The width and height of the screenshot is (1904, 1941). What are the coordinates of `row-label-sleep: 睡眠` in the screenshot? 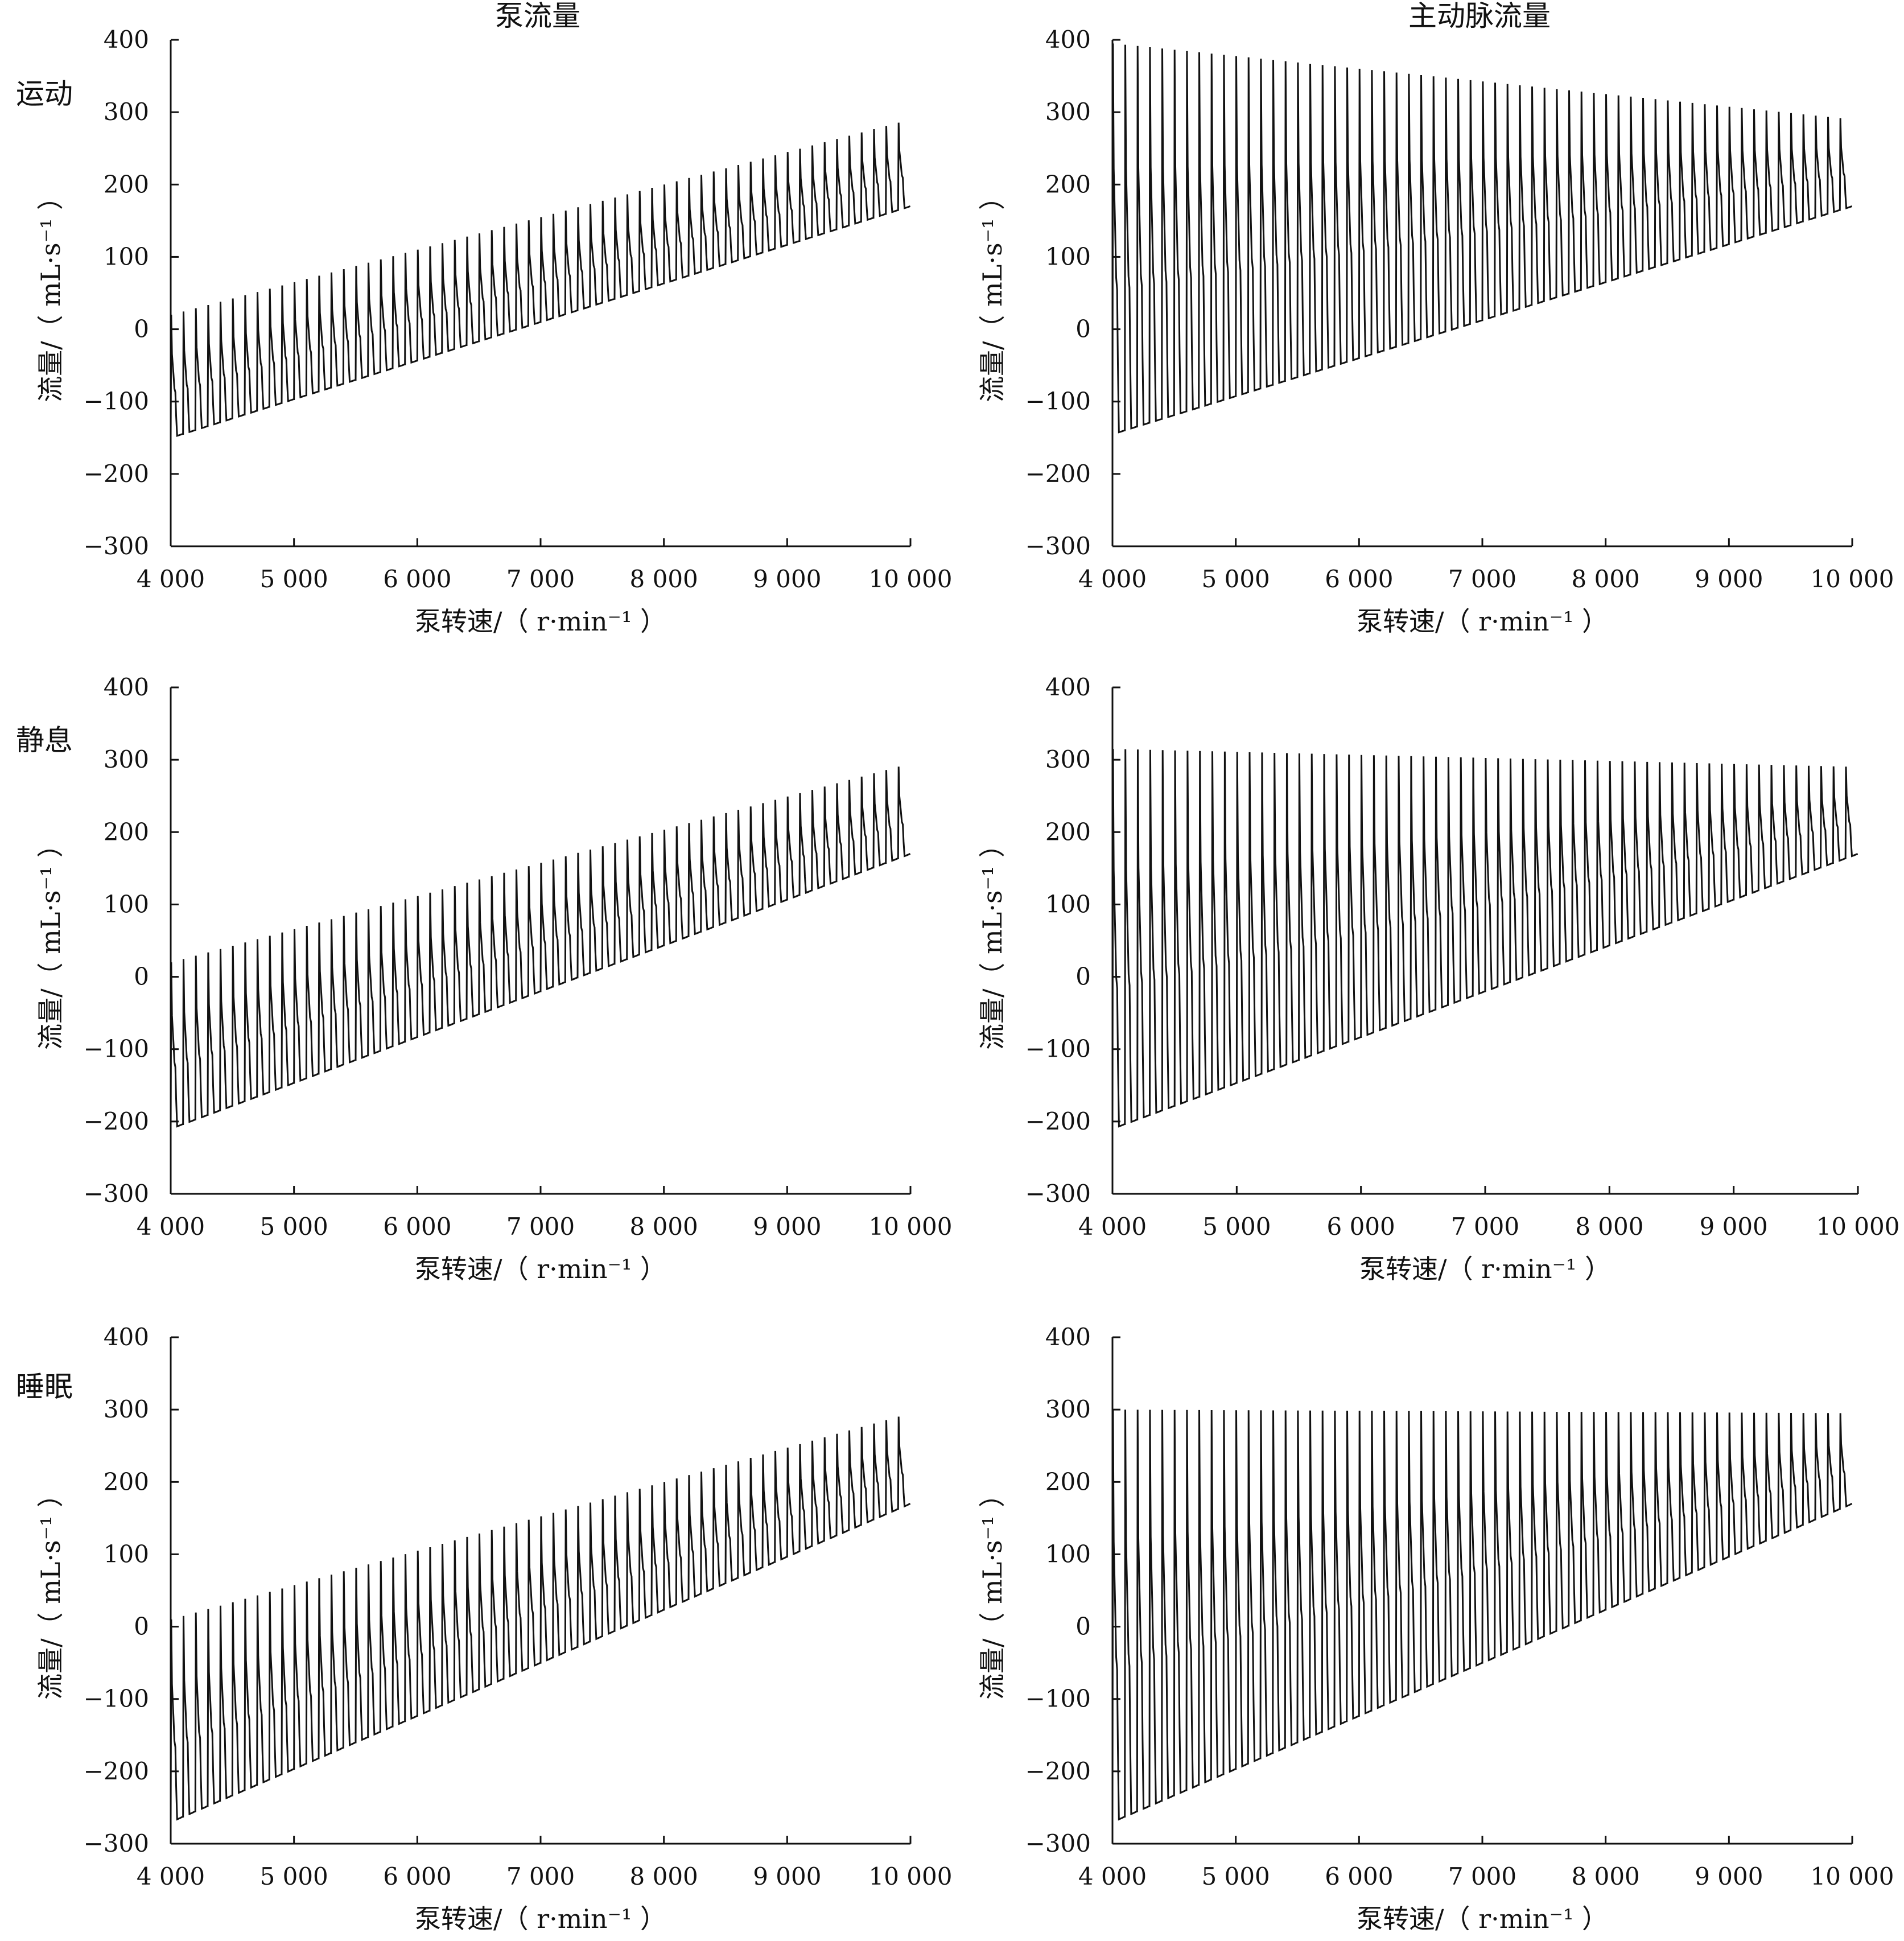 It's located at (45, 1387).